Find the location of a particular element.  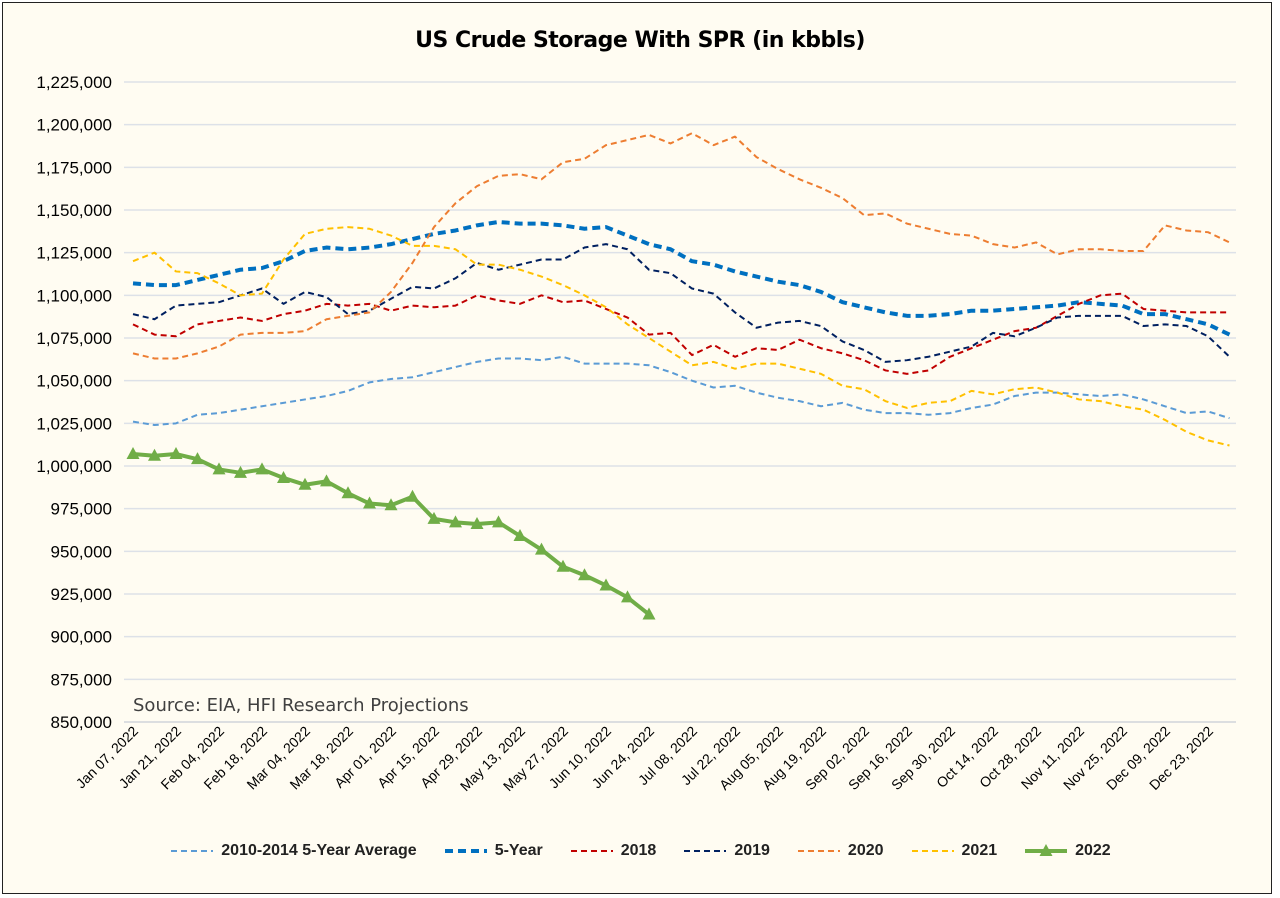

series-2010-2014-5-year-average is located at coordinates (681, 391).